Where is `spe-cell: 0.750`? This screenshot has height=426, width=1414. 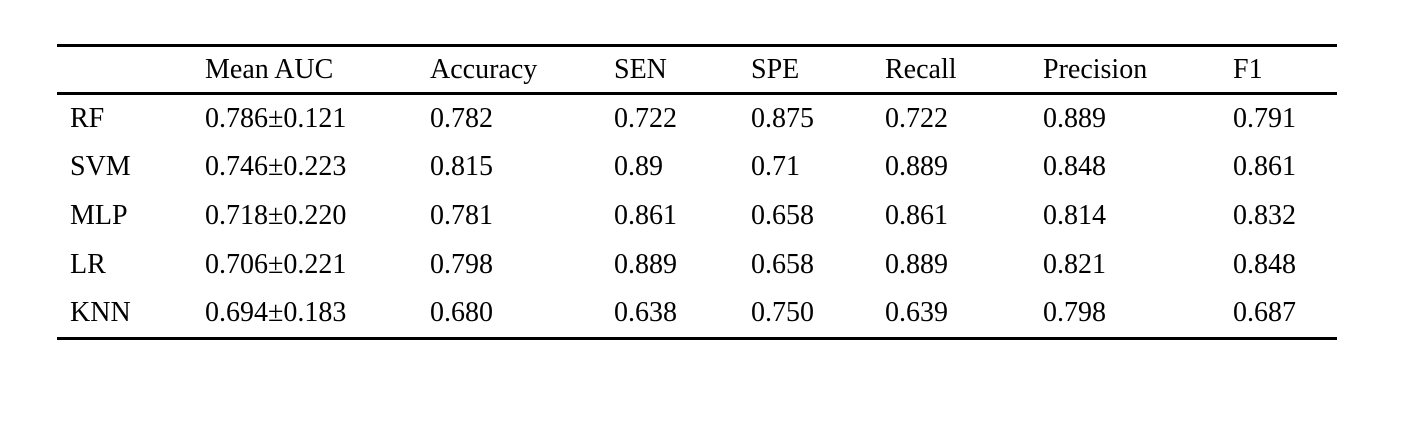 spe-cell: 0.750 is located at coordinates (782, 313).